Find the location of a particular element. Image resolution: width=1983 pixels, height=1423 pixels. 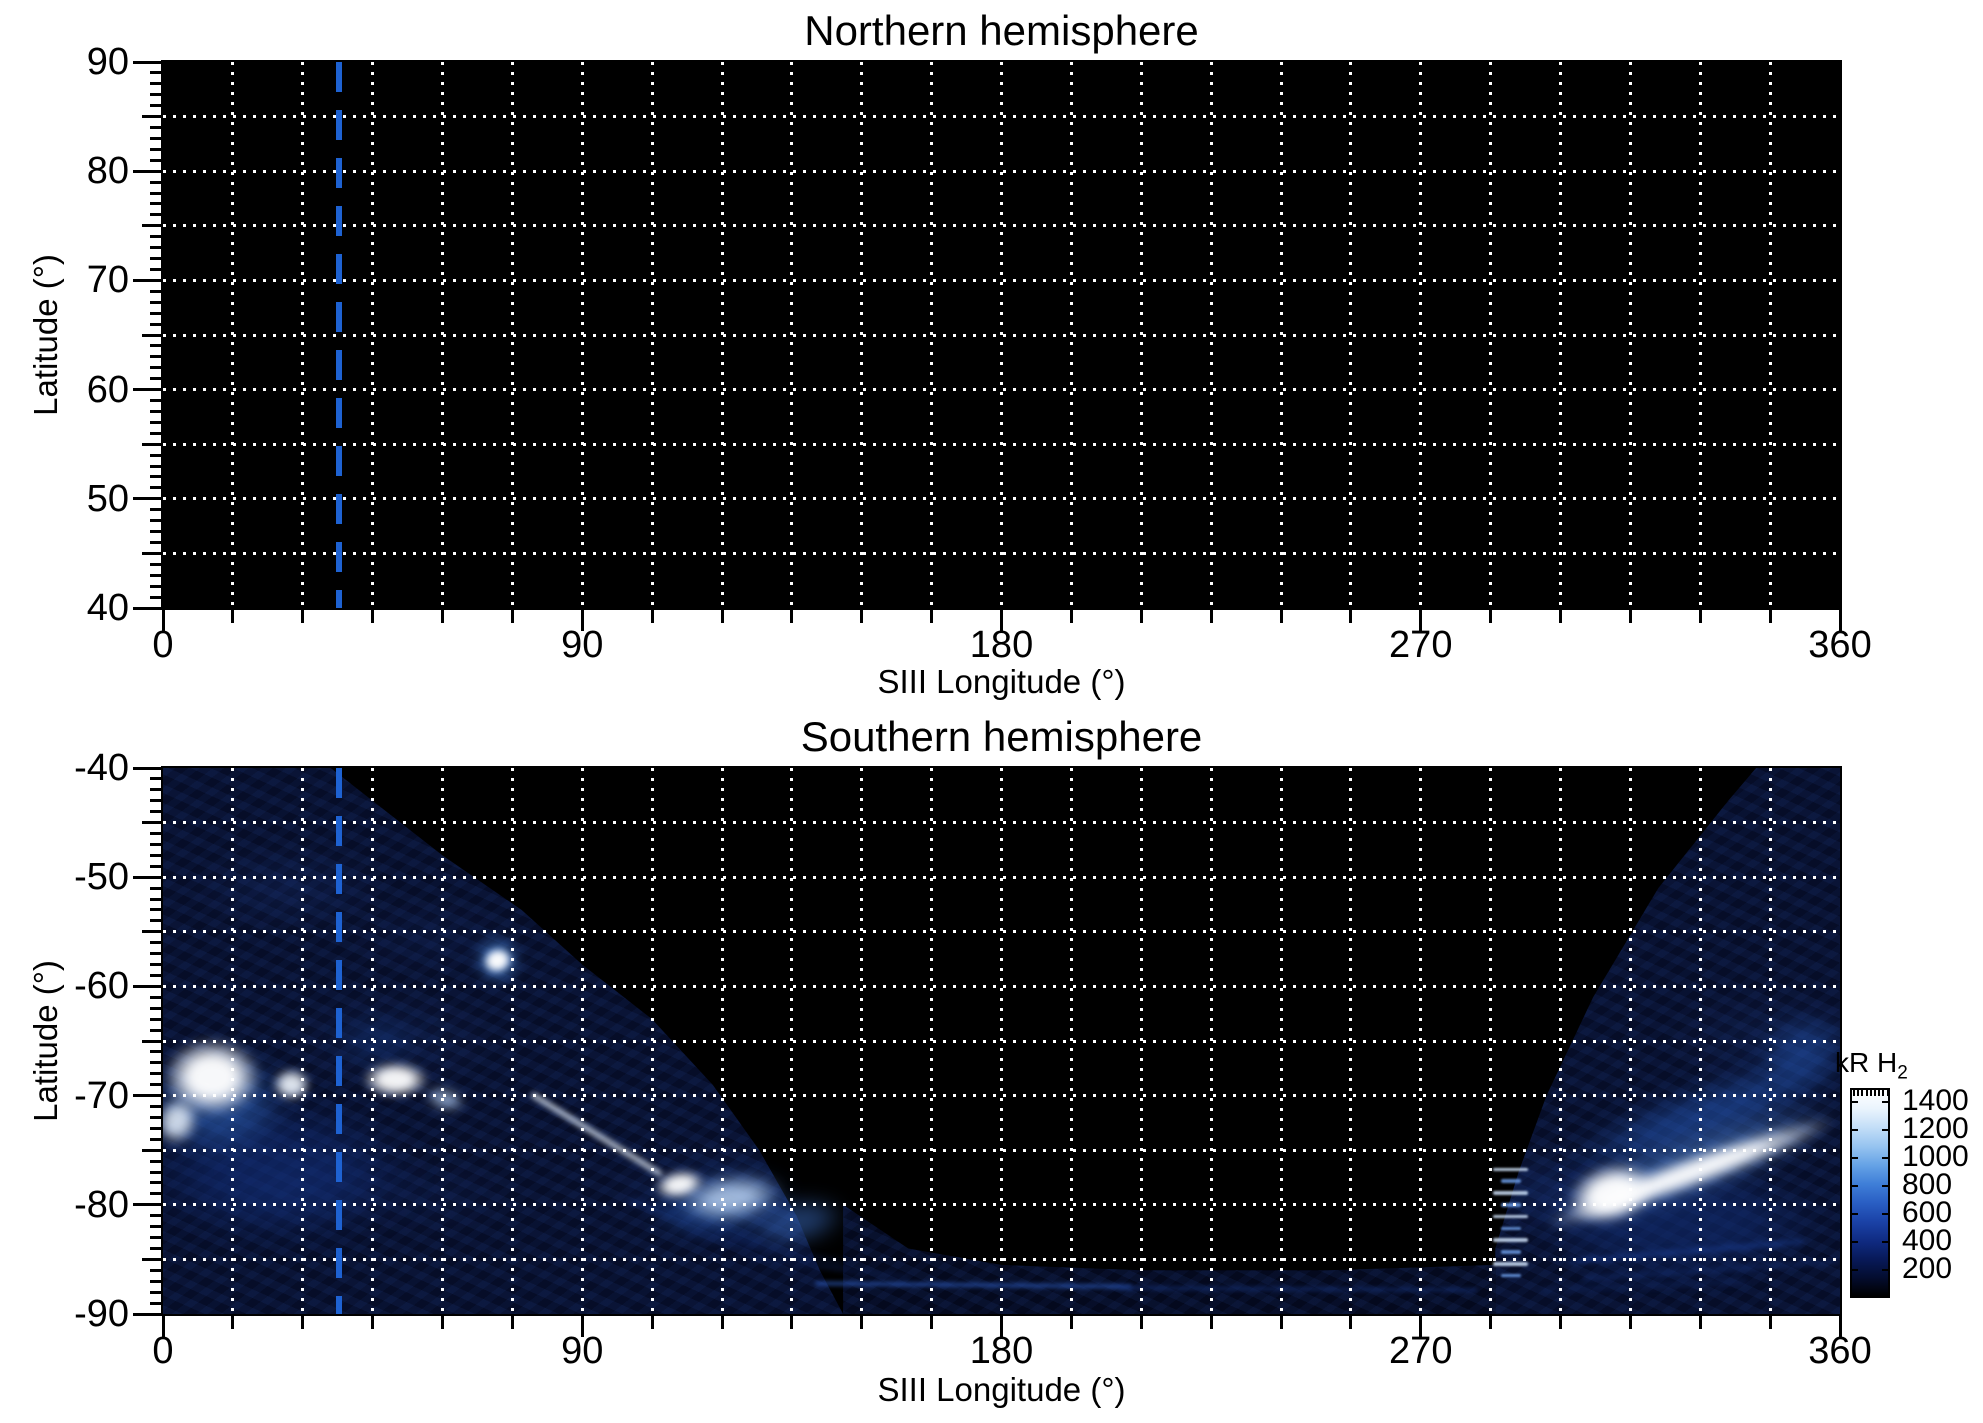

colorbar-tick-label: 1400 is located at coordinates (1935, 1100).